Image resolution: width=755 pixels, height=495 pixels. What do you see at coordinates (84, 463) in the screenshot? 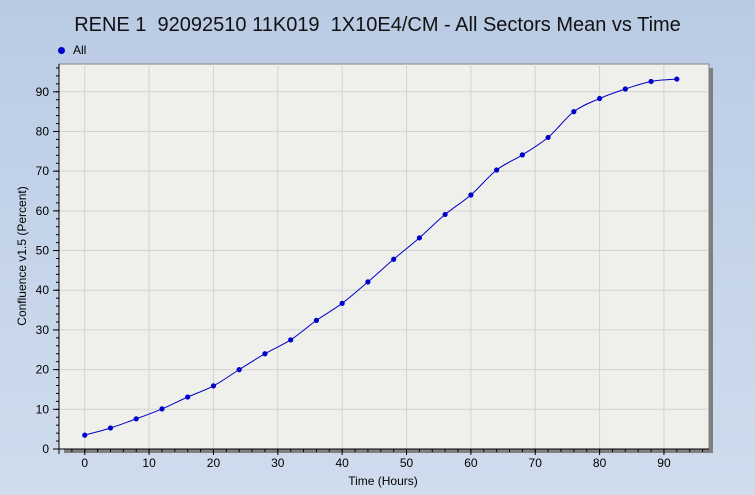
I see `x-tick-label: 0` at bounding box center [84, 463].